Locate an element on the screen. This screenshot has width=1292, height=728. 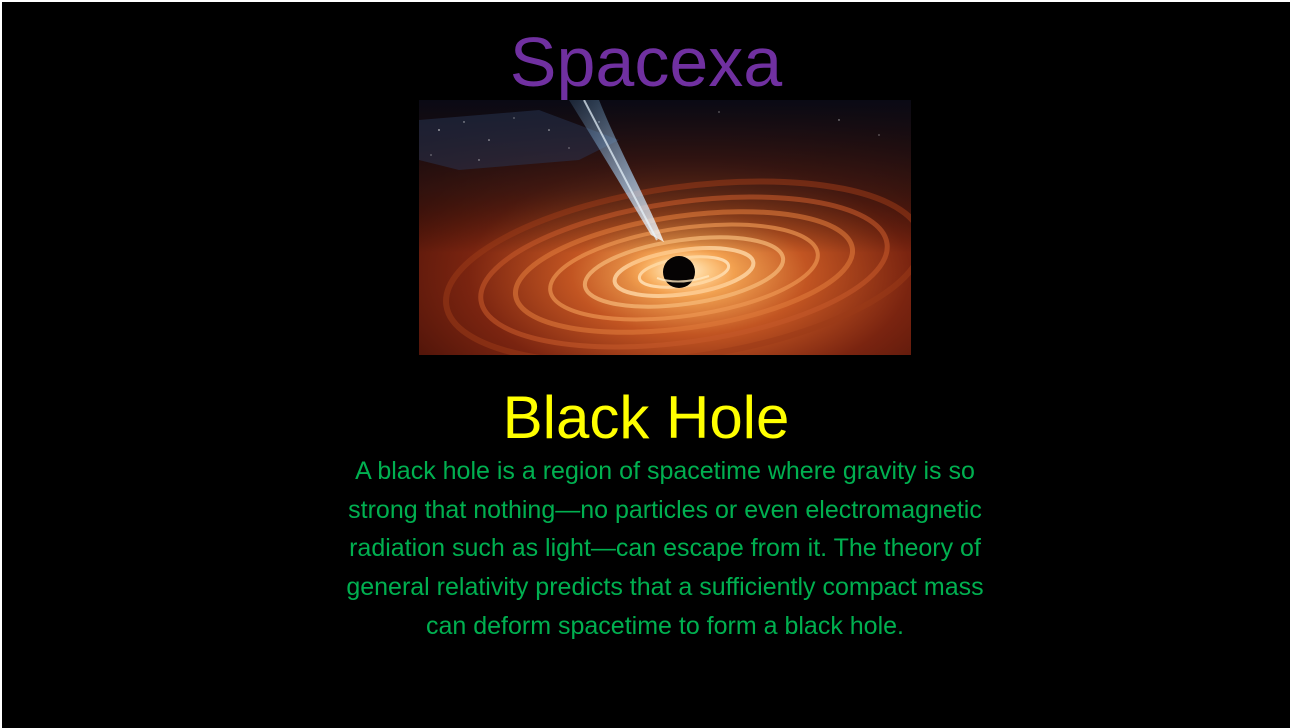
black-hole-image is located at coordinates (665, 227).